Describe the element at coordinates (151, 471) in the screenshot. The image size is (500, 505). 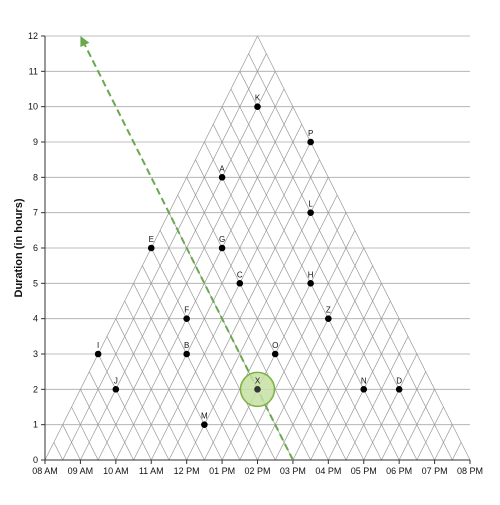
I see `x-tick-label: 11 AM` at that location.